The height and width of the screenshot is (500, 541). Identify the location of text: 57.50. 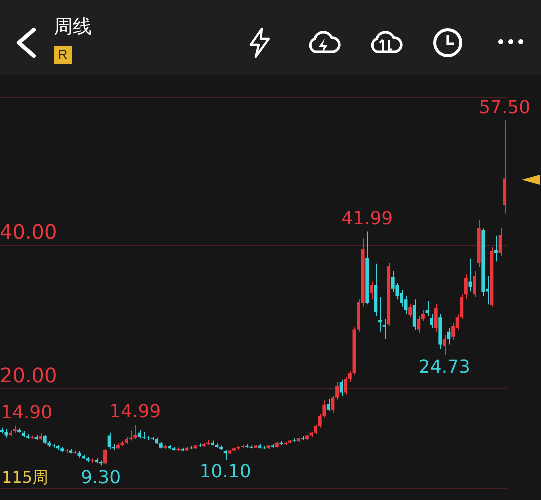
(505, 107).